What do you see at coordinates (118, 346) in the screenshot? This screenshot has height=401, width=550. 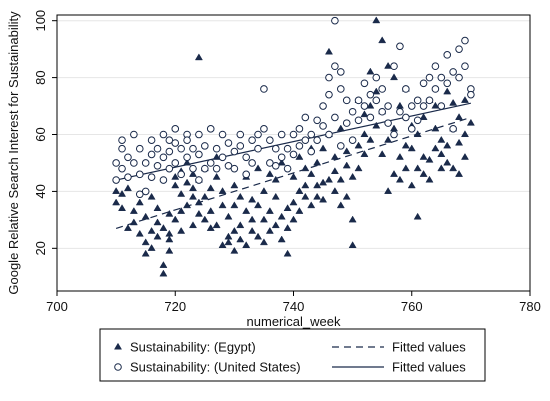 I see `legend-triangle-marker` at bounding box center [118, 346].